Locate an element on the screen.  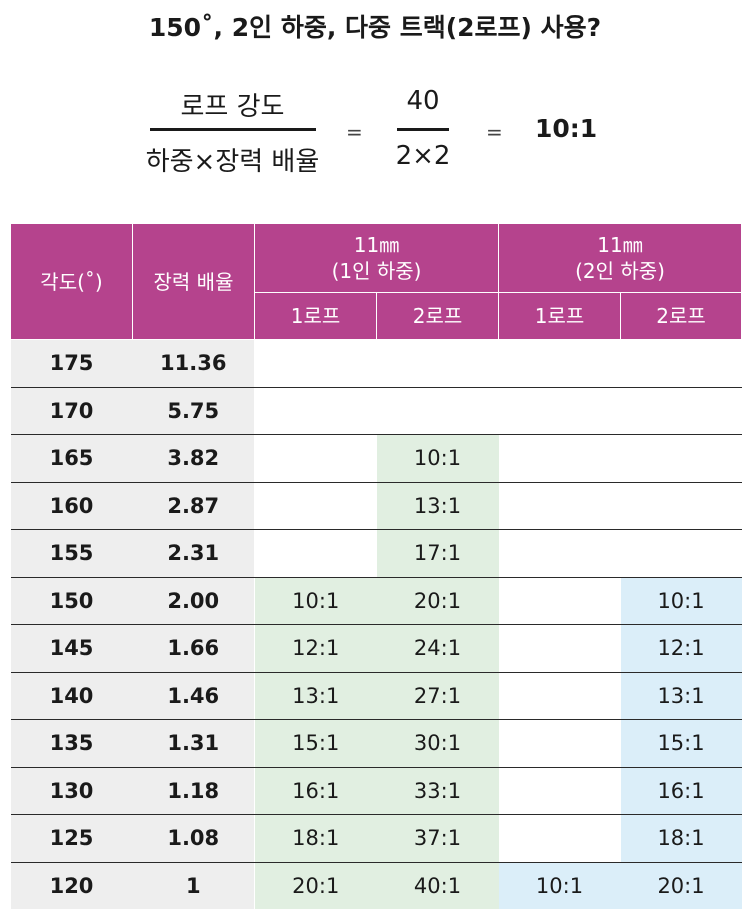
table-row: 130 1.18 16:1 33:1 16:1 is located at coordinates (376, 791).